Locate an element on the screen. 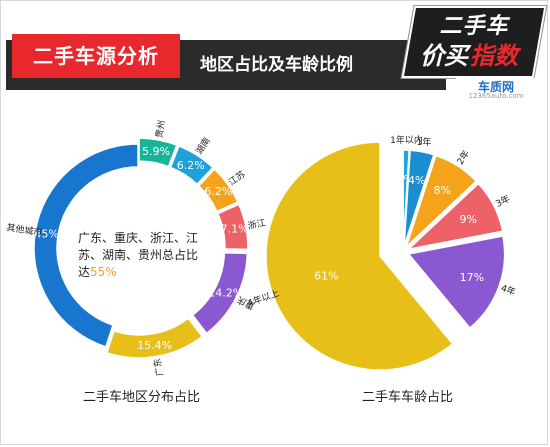 The image size is (550, 447). donut-annotation-highlight: 55% is located at coordinates (103, 272).